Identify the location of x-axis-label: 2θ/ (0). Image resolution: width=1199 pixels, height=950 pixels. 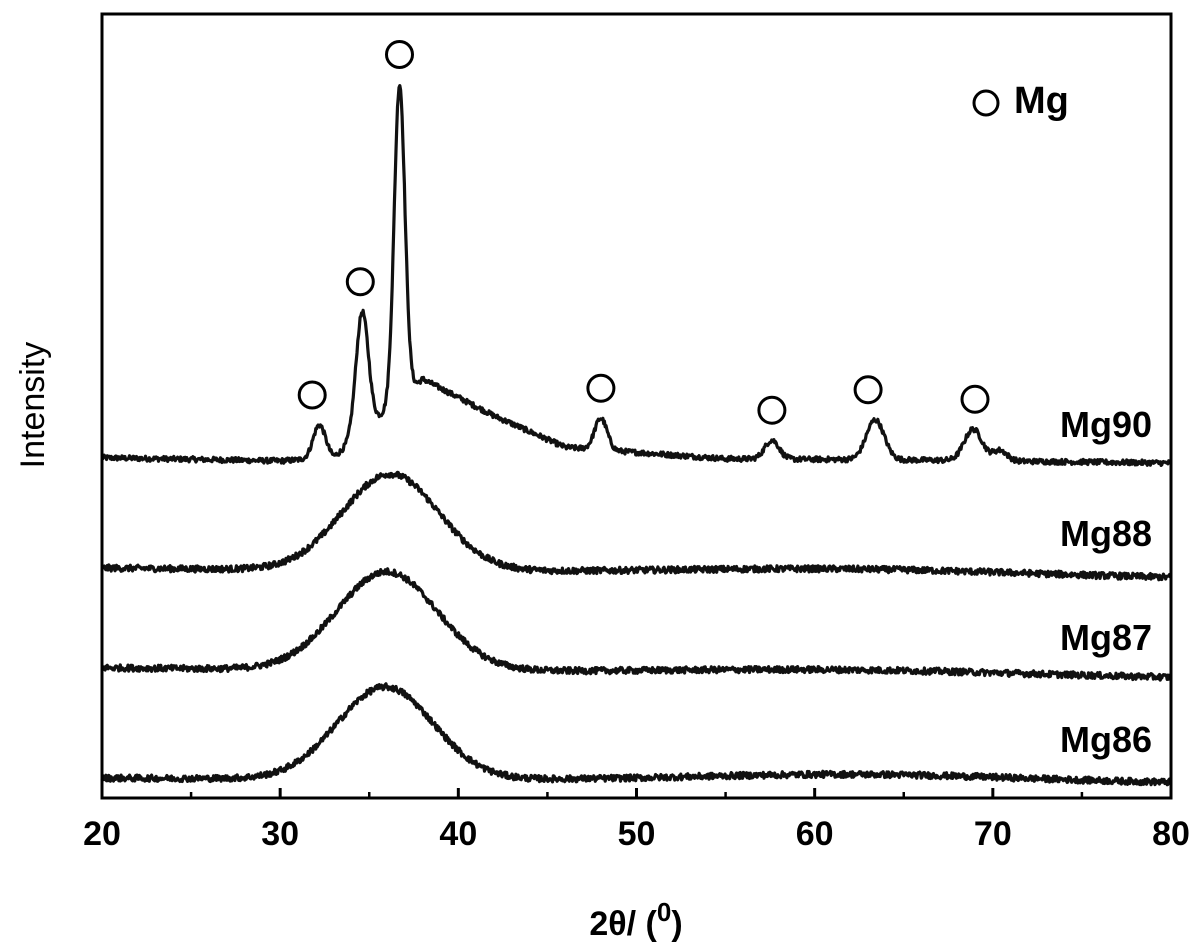
(635, 920).